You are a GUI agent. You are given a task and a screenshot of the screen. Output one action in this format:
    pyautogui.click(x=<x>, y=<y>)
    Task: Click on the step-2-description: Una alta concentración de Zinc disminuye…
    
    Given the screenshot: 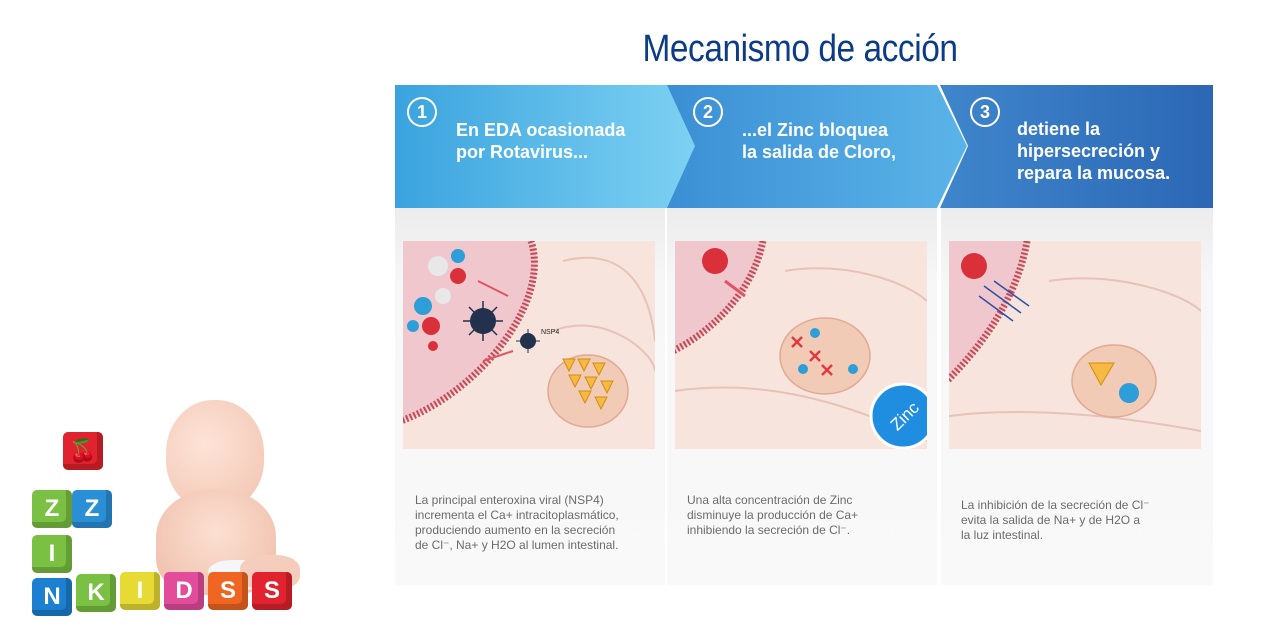 What is the action you would take?
    pyautogui.click(x=772, y=515)
    